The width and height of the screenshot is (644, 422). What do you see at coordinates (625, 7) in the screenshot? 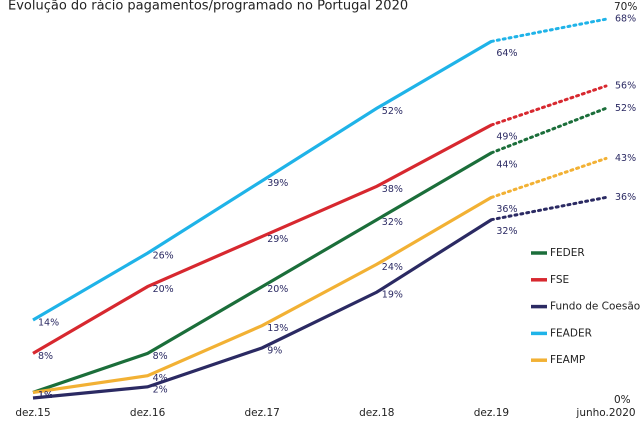
I see `y-tick-label: 70%` at bounding box center [625, 7].